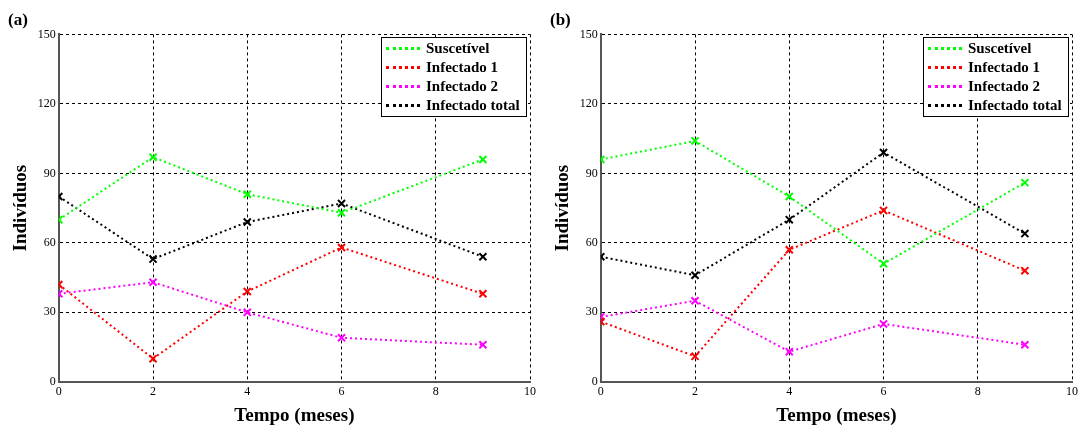 This screenshot has width=1085, height=431. What do you see at coordinates (18, 19) in the screenshot?
I see `chart-title: (a)` at bounding box center [18, 19].